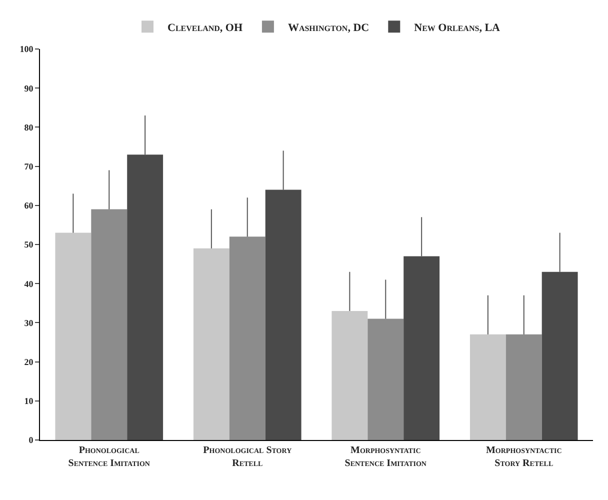  I want to click on x-tick-label: Morphosyntatic Sentence Imitation, so click(385, 457).